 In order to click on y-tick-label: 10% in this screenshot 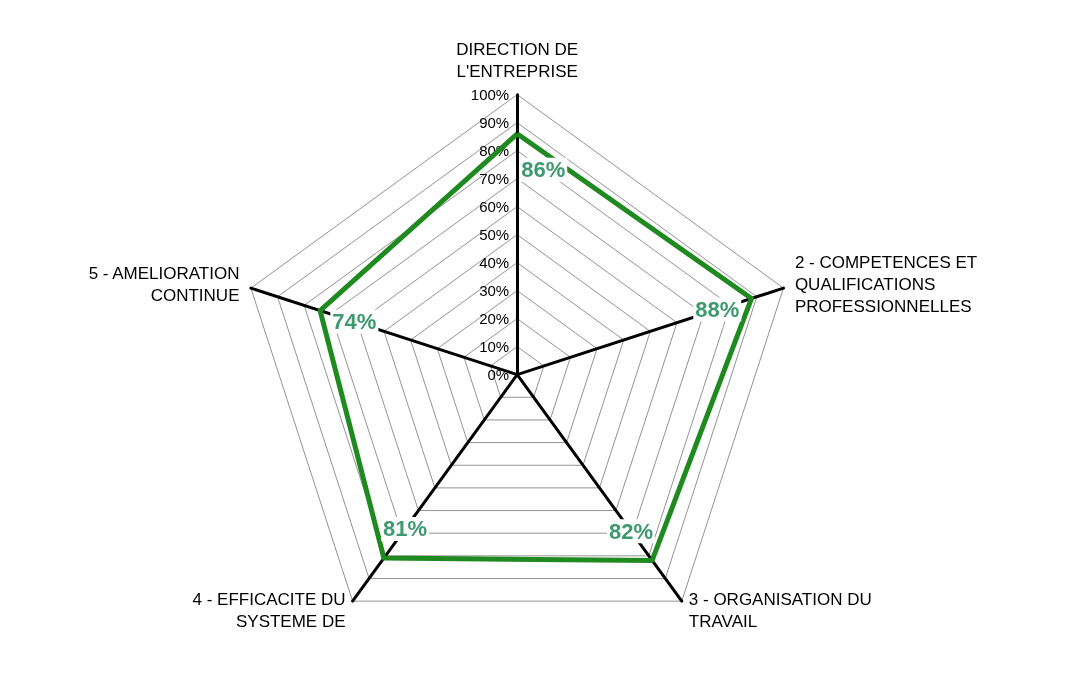, I will do `click(494, 347)`.